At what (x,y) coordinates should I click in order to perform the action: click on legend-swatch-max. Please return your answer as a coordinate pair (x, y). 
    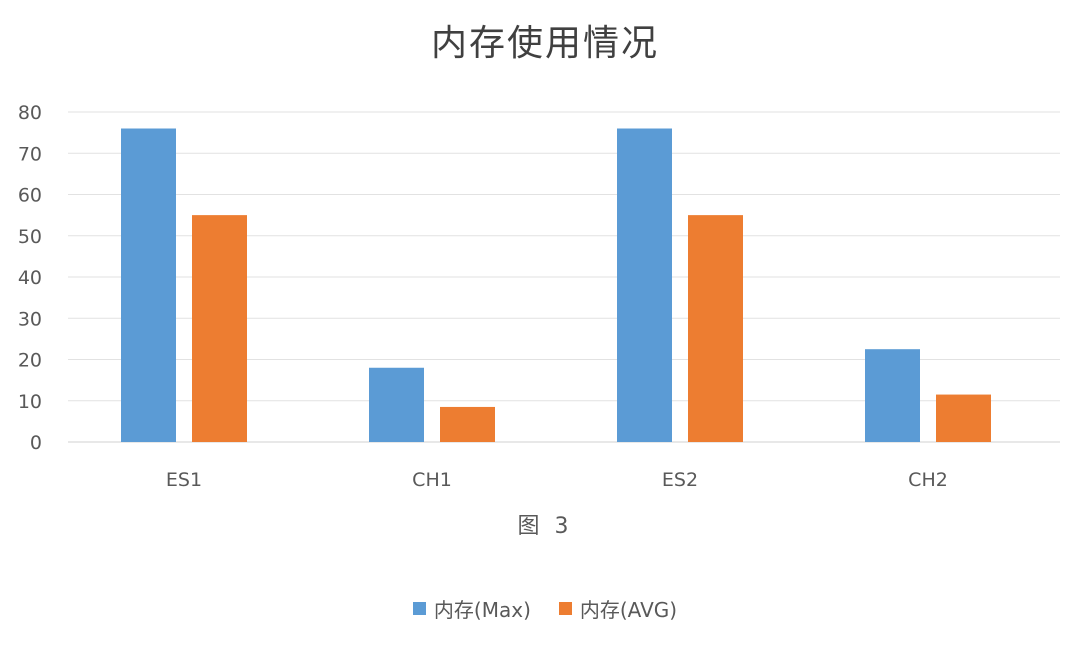
    Looking at the image, I should click on (419, 608).